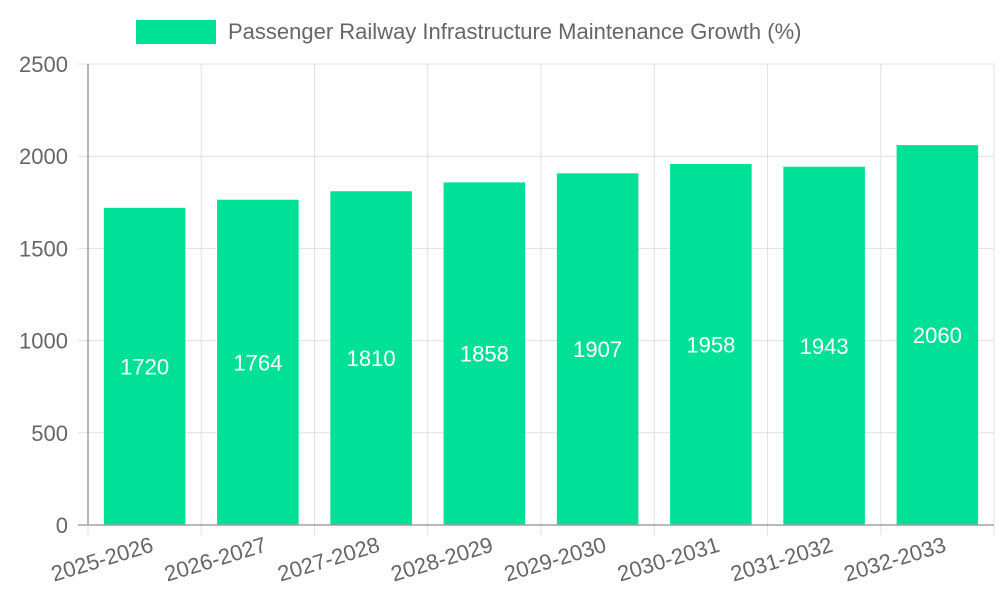  I want to click on bar-value-label: 1858, so click(484, 354).